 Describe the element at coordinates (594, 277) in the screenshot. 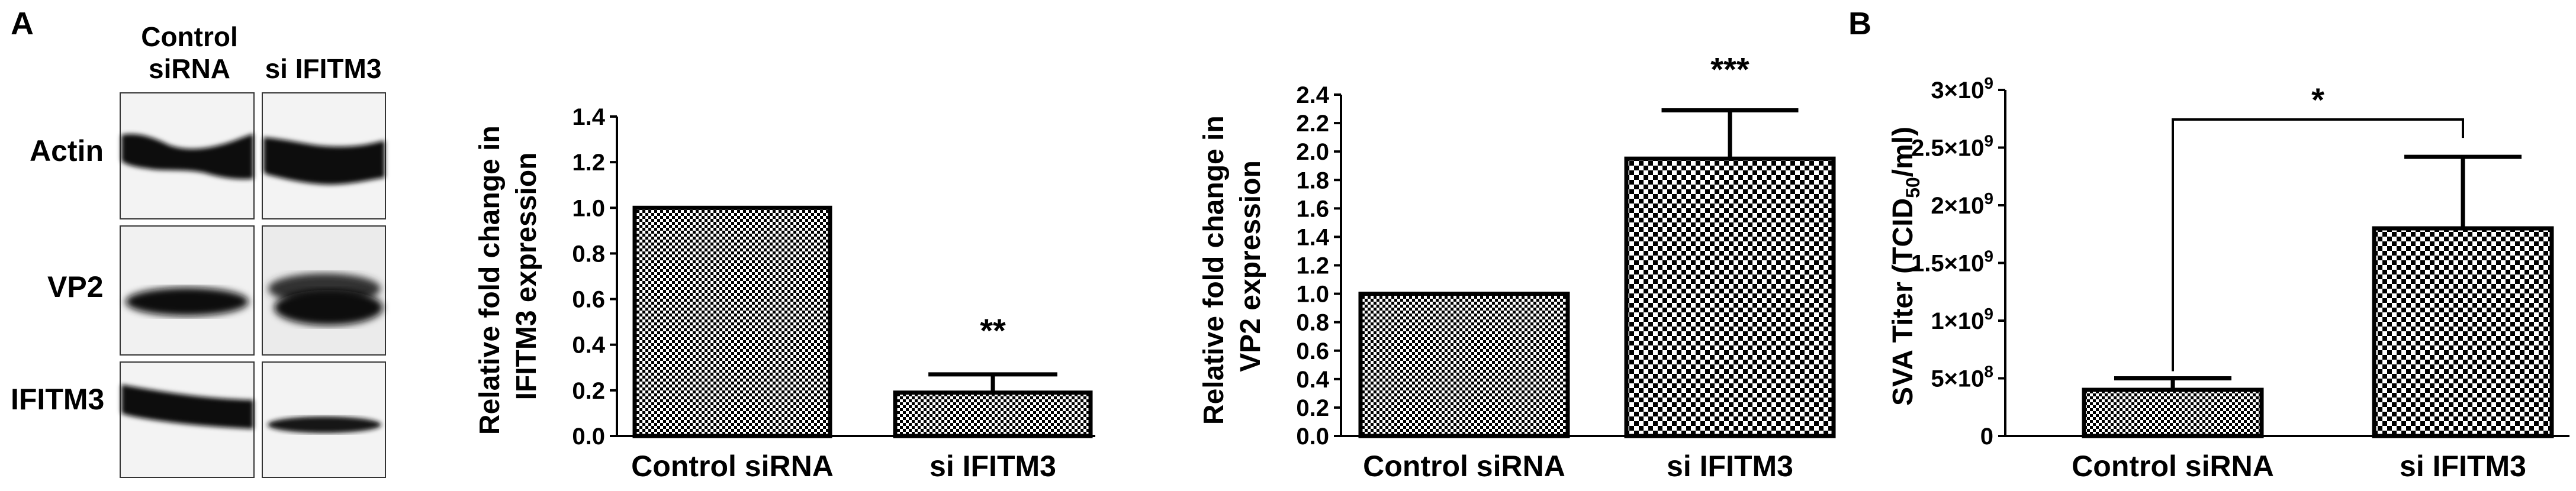

I see `y-axis-ticks: 0.0 0.2 0.4 0.6 0.8 1.0 1.2 1.4` at that location.